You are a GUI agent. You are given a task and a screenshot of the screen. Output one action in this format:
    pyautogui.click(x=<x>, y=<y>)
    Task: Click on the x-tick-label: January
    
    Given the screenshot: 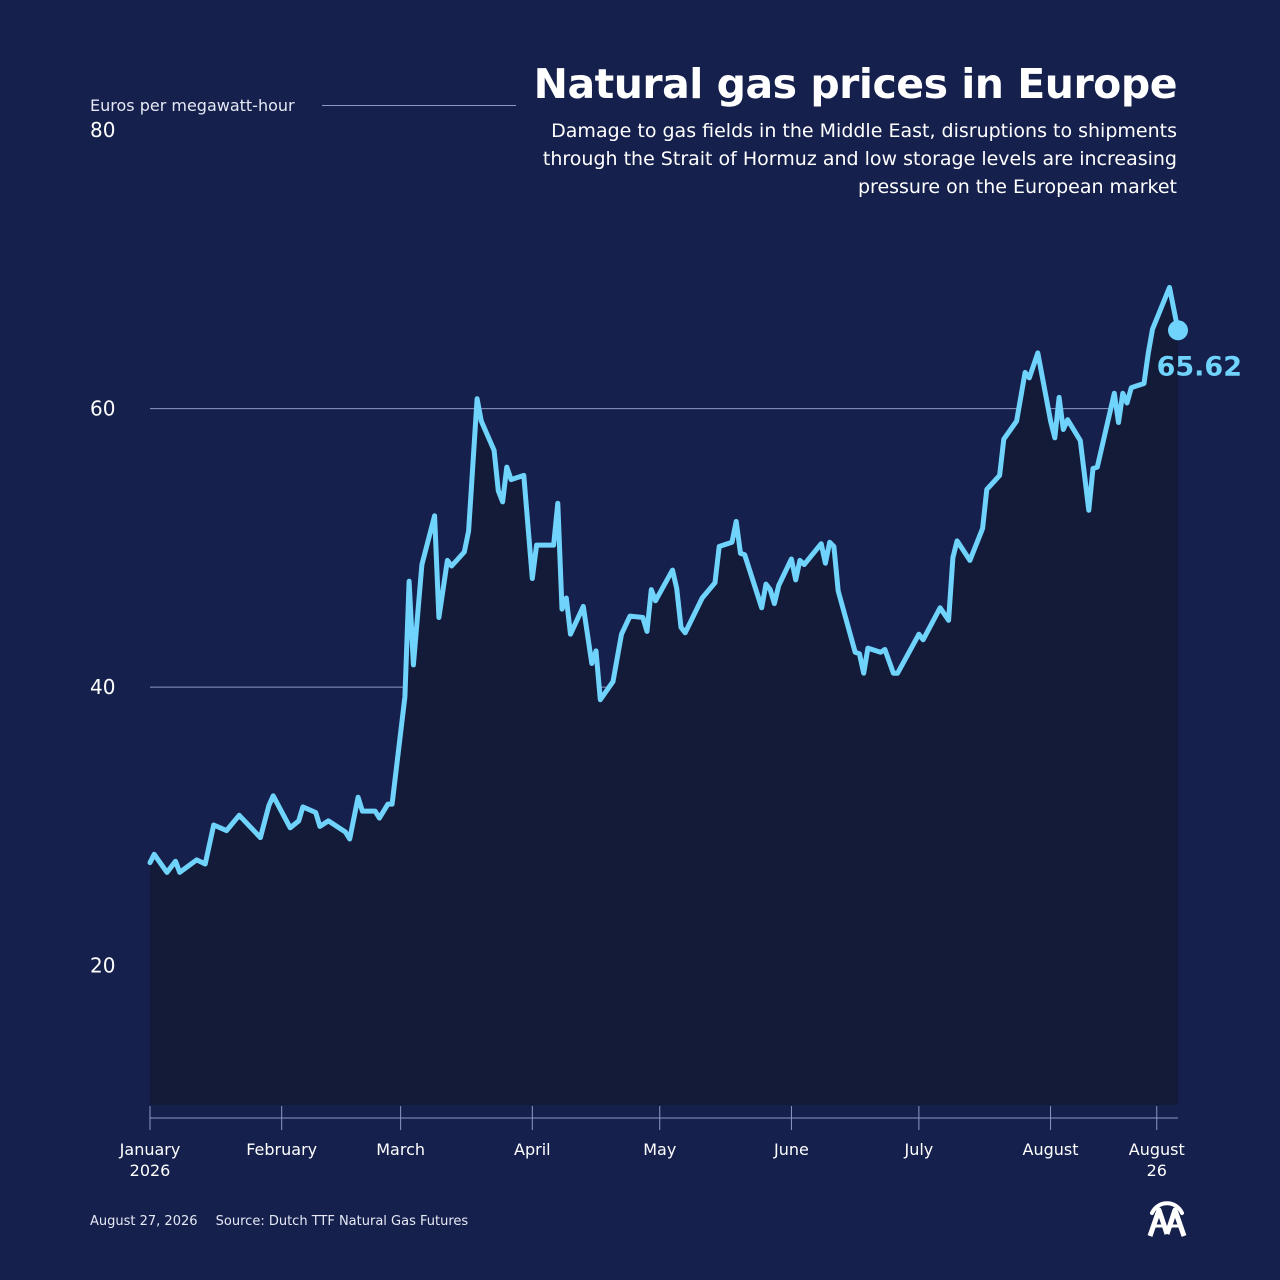 What is the action you would take?
    pyautogui.click(x=150, y=1149)
    